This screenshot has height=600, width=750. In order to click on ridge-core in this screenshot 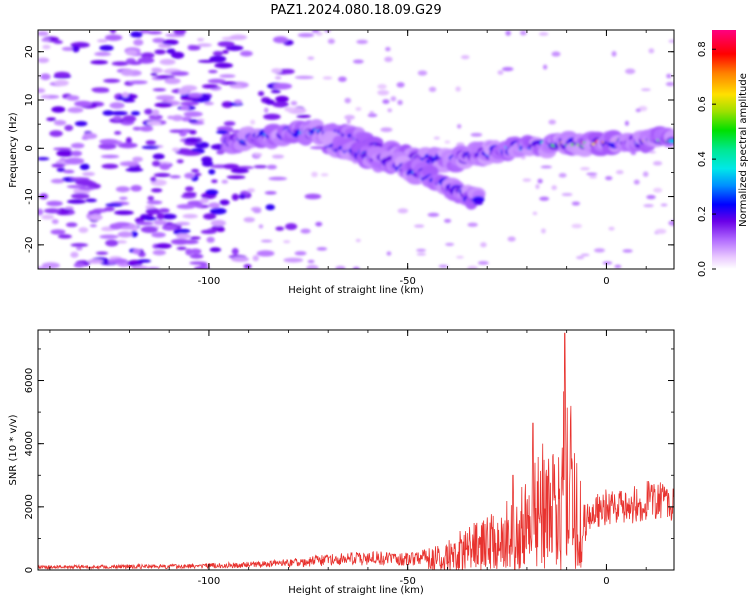, I will do `click(478, 203)`.